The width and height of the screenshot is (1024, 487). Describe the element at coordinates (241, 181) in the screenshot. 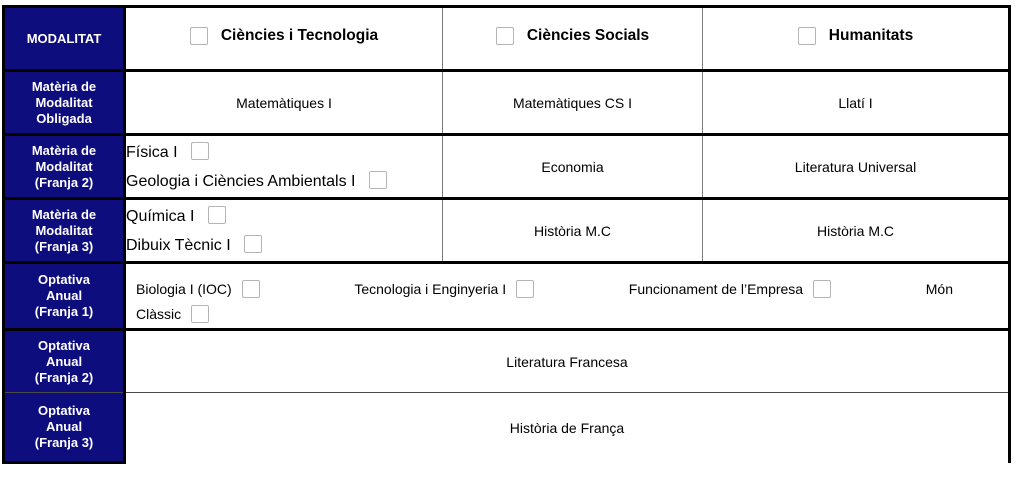

I see `option-label: Geologia i Ciències Ambientals I` at that location.